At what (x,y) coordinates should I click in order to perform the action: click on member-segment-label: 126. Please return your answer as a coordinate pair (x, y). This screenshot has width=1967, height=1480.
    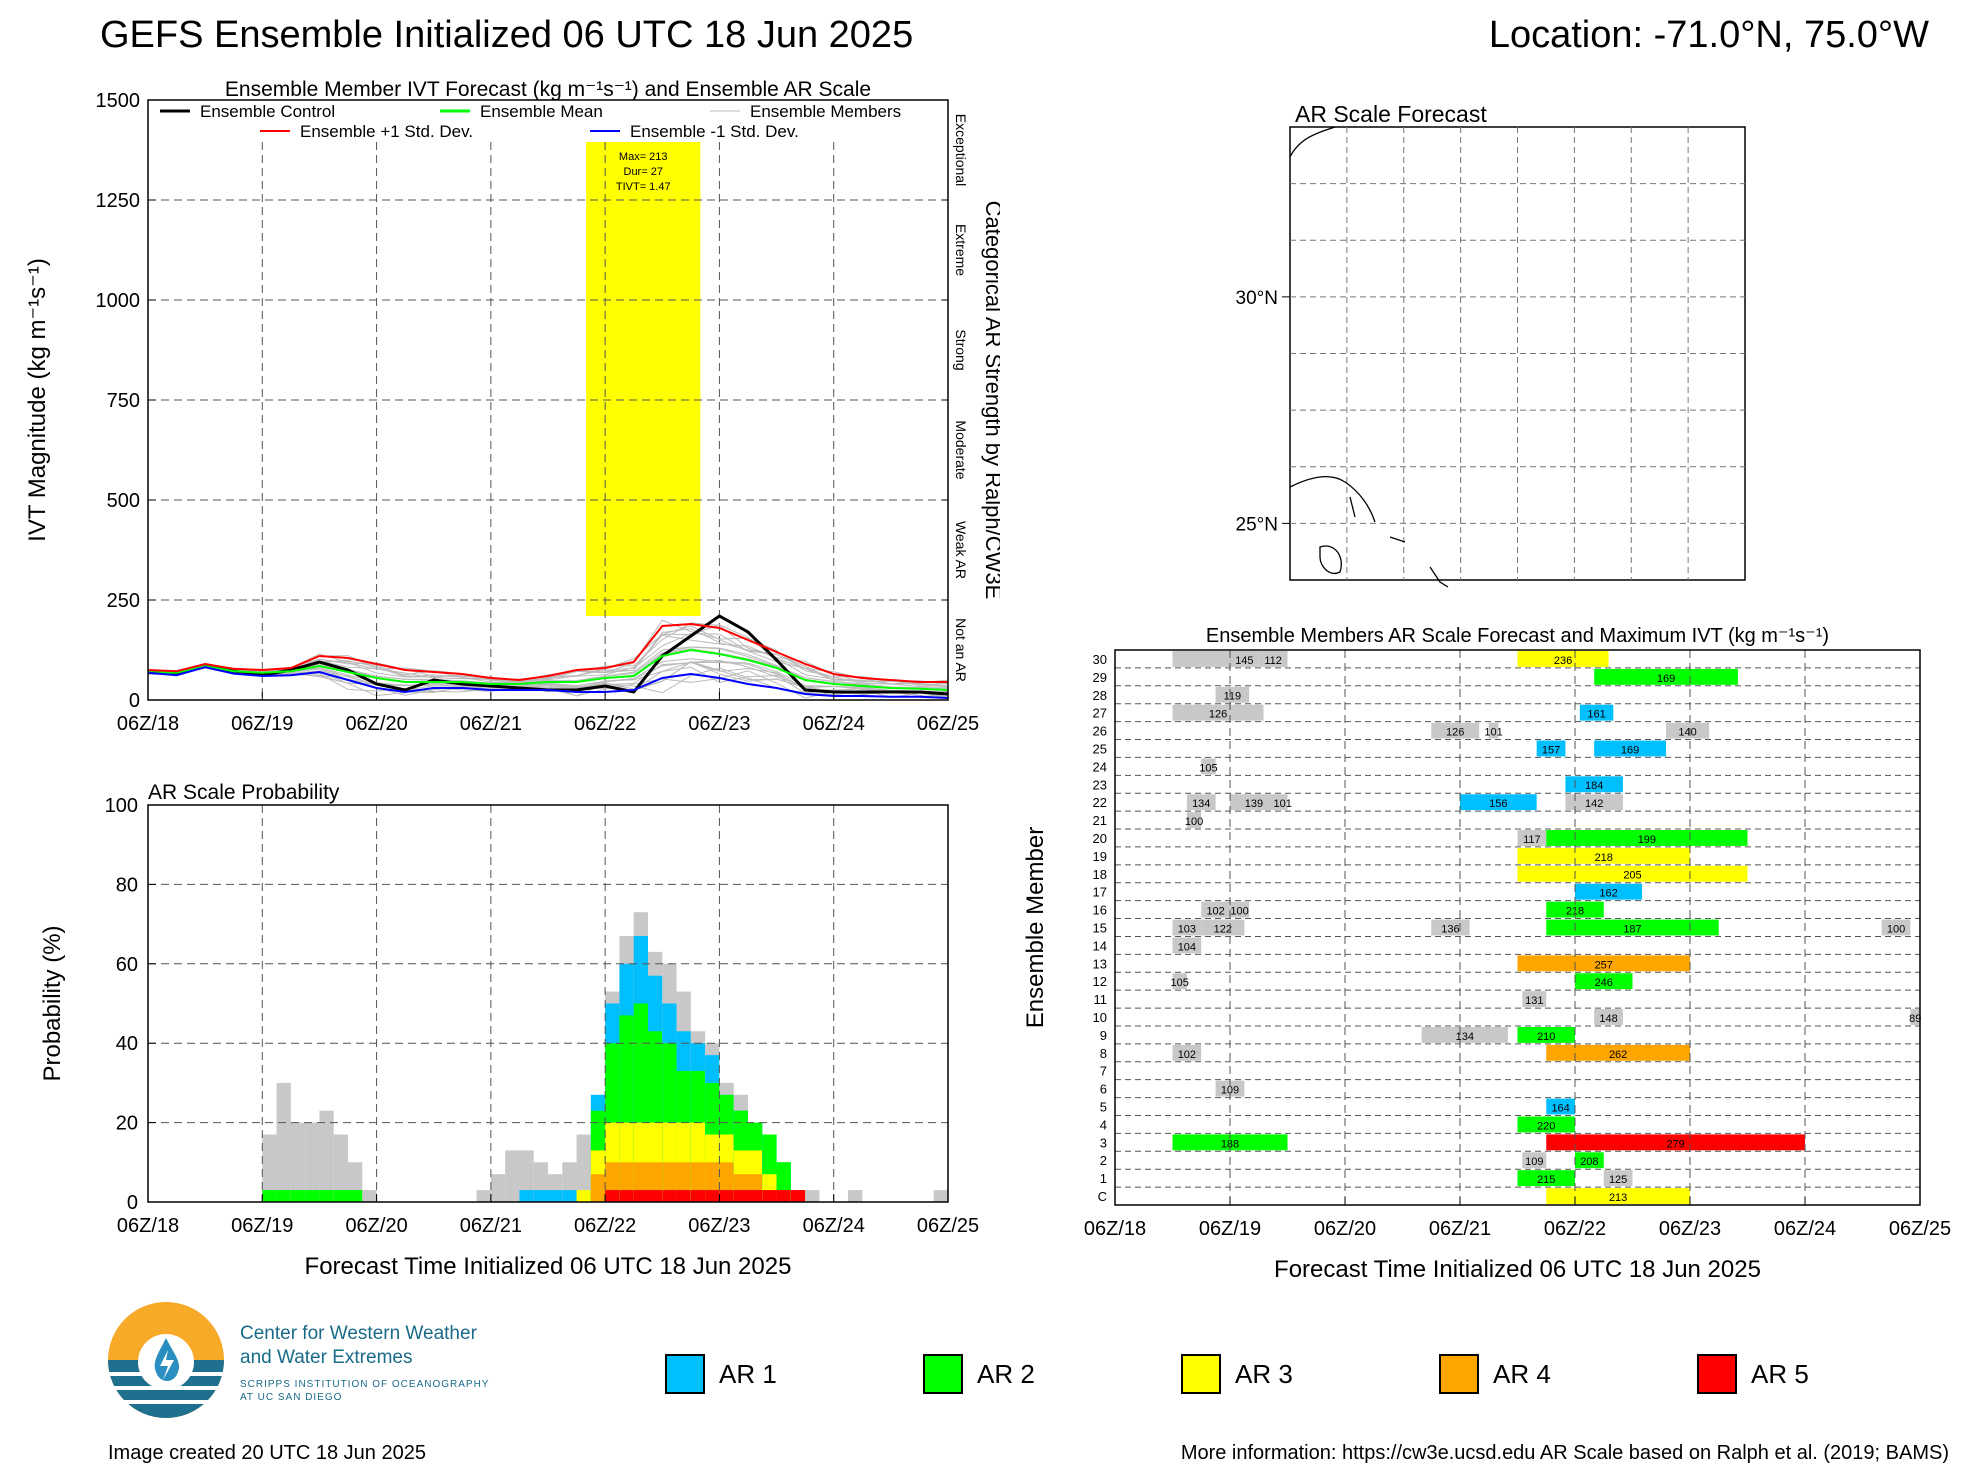
    Looking at the image, I should click on (1455, 733).